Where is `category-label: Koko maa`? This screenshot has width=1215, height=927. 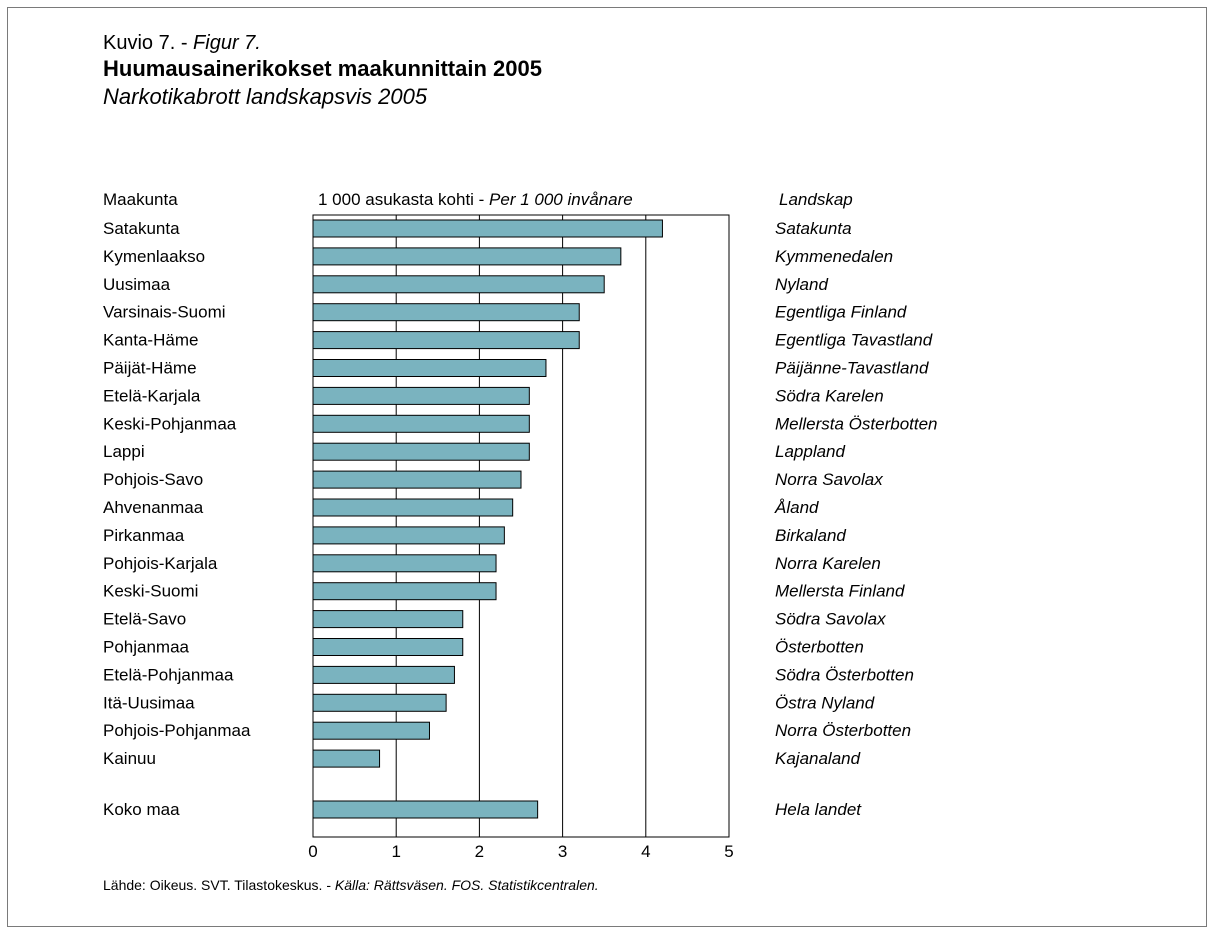 category-label: Koko maa is located at coordinates (141, 809).